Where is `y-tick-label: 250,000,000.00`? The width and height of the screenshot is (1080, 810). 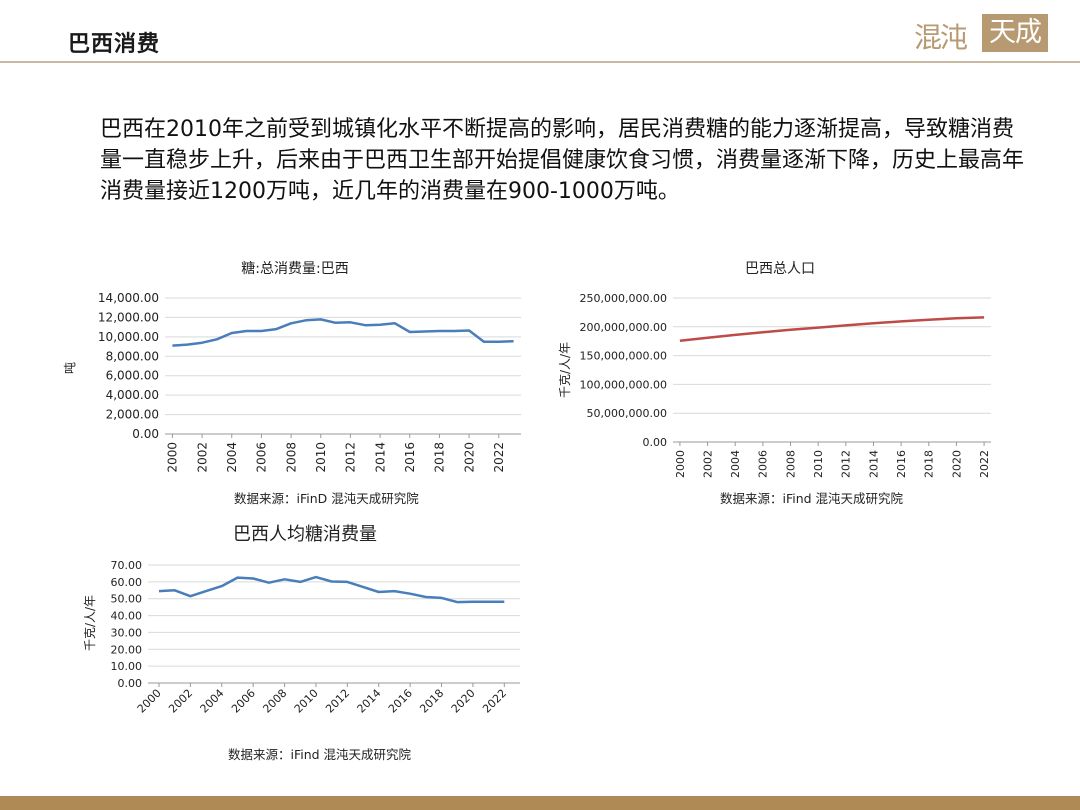
y-tick-label: 250,000,000.00 is located at coordinates (623, 298).